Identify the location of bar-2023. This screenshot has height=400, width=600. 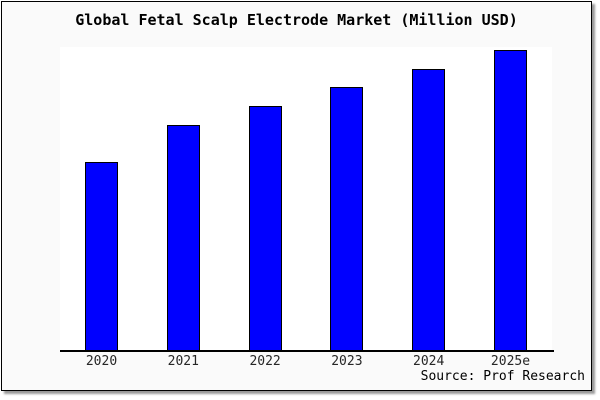
(347, 218).